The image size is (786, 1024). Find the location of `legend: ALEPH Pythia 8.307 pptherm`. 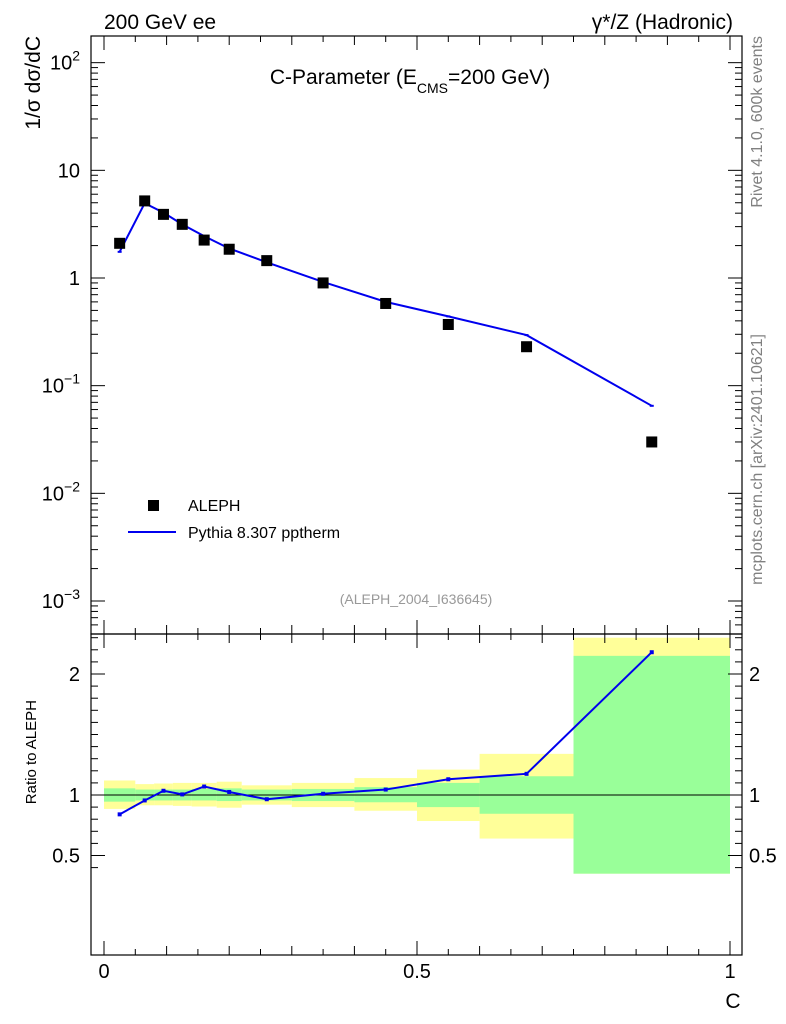

legend: ALEPH Pythia 8.307 pptherm is located at coordinates (234, 520).